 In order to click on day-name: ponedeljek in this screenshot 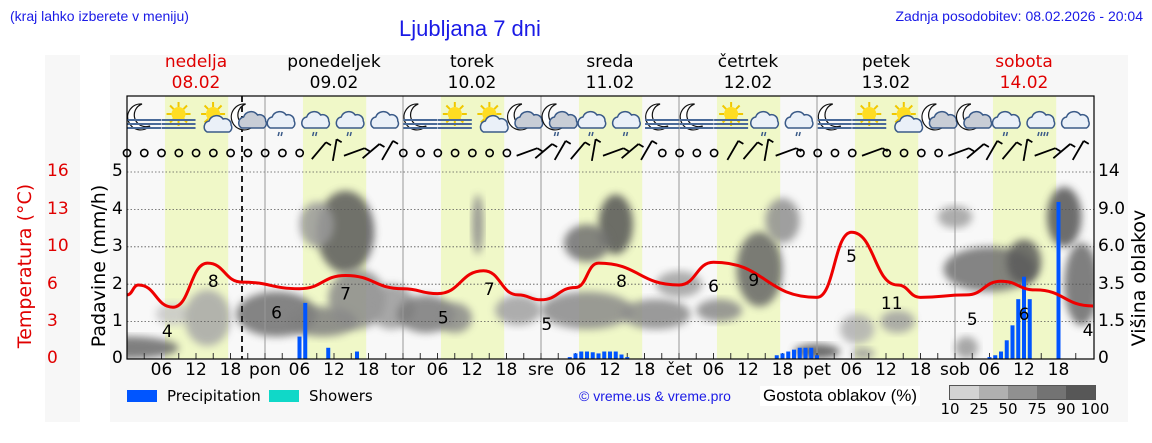, I will do `click(334, 62)`.